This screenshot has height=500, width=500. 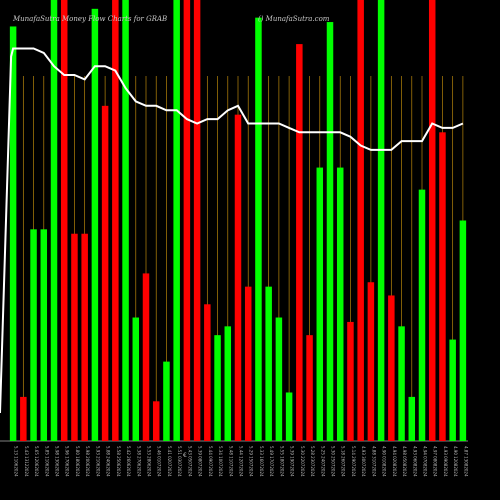 What do you see at coordinates (159, 461) in the screenshot?
I see `tick-label: 5.46 01072024` at bounding box center [159, 461].